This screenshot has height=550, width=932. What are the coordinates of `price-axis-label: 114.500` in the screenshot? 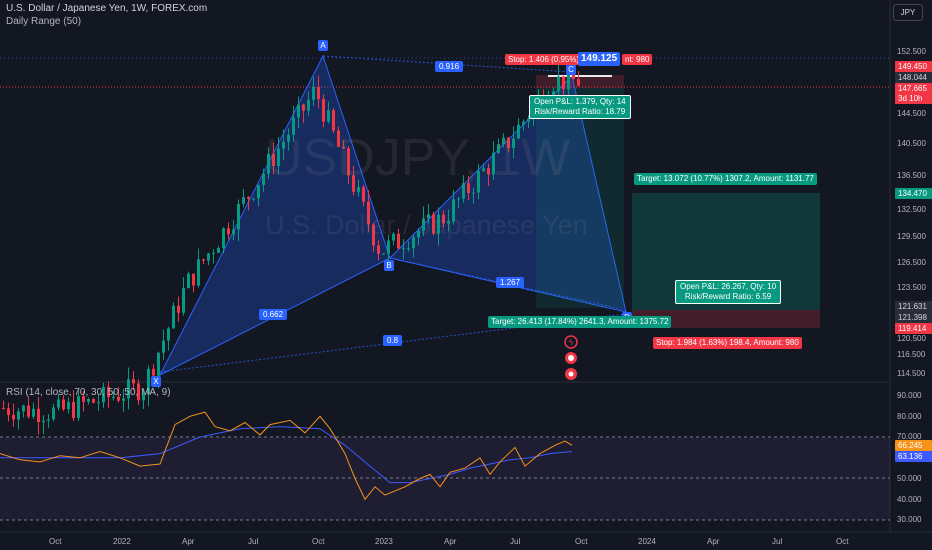 It's located at (911, 373).